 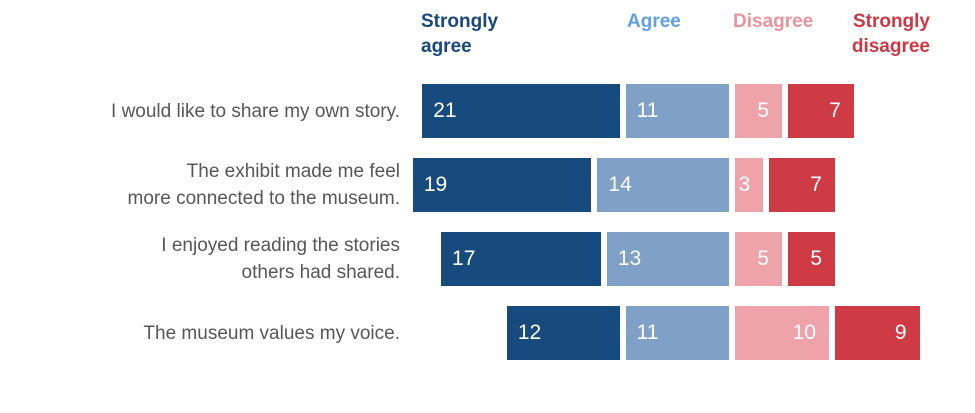 I want to click on legend-label-line: Agree, so click(x=654, y=21).